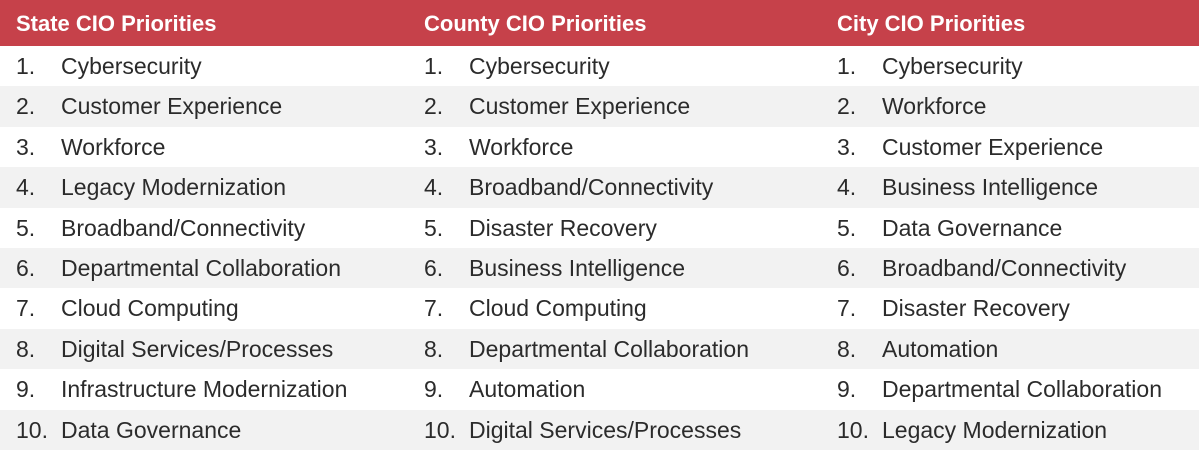 The image size is (1199, 458). Describe the element at coordinates (1022, 389) in the screenshot. I see `city-priority-label: Departmental Collaboration` at that location.